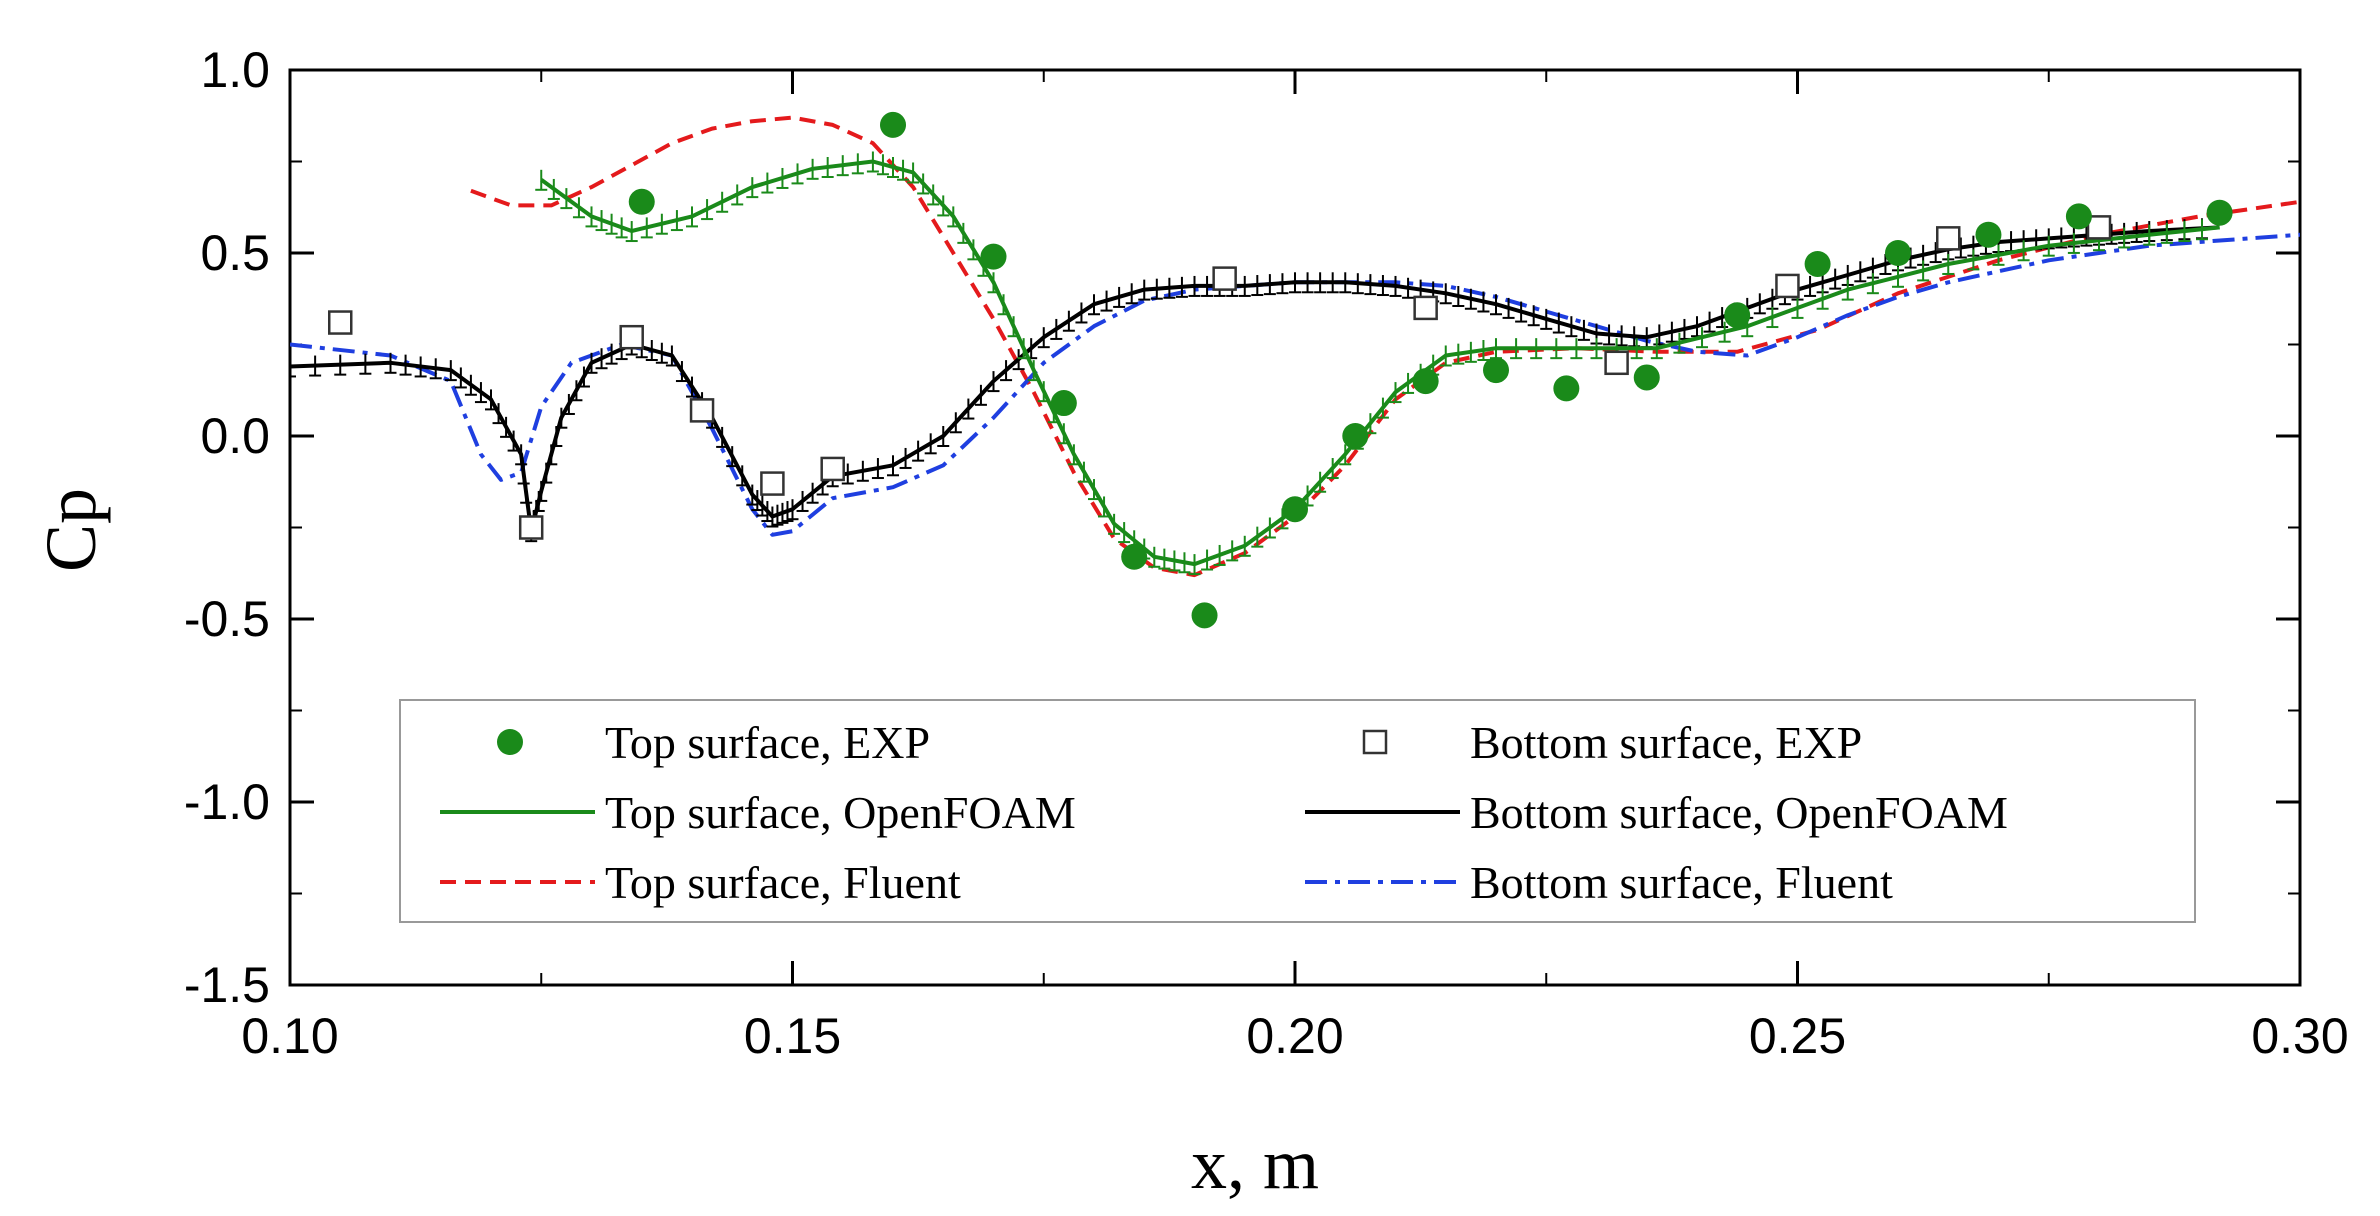 This screenshot has height=1216, width=2380. Describe the element at coordinates (1294, 1036) in the screenshot. I see `x-tick-label: 0.20` at that location.